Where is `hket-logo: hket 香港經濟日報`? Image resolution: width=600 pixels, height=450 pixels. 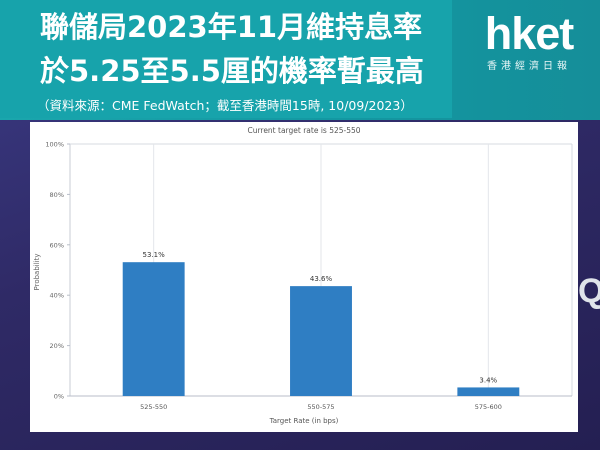 hket-logo: hket 香港經濟日報 is located at coordinates (529, 41).